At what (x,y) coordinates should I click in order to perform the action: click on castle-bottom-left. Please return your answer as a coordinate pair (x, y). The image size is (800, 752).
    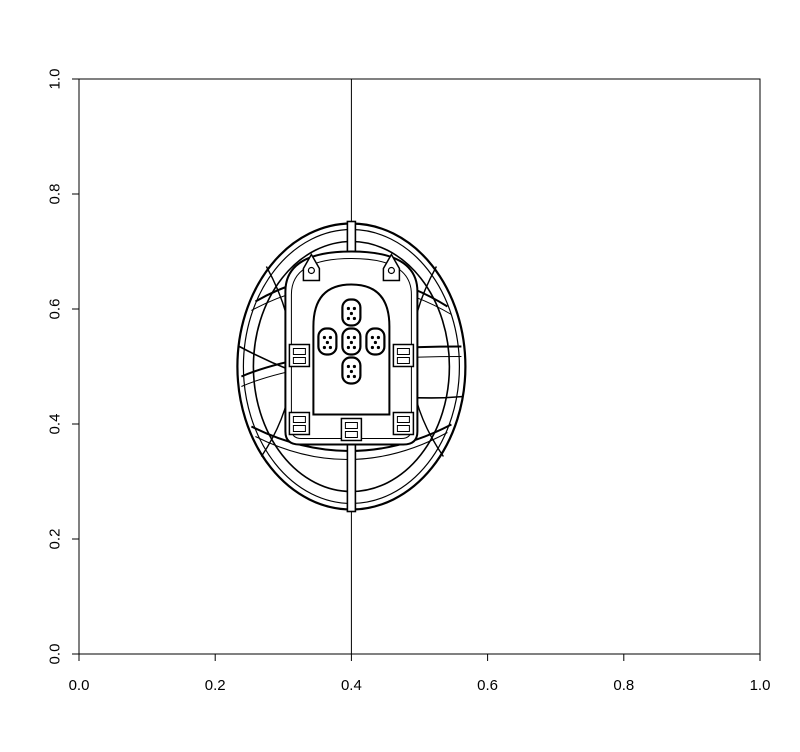
    Looking at the image, I should click on (299, 423).